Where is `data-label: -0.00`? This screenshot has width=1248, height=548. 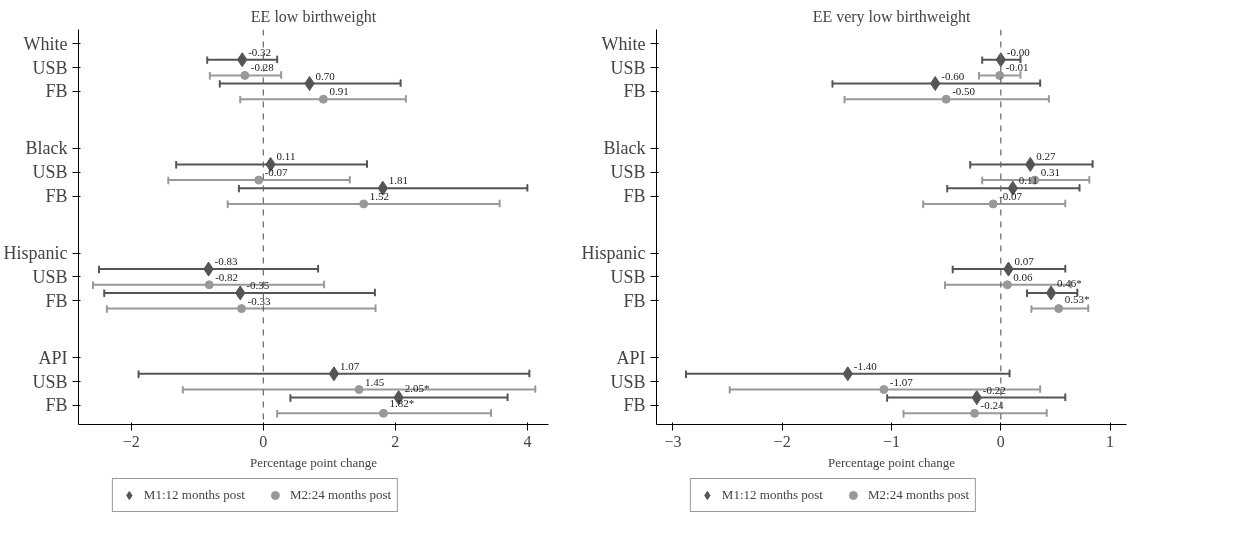 data-label: -0.00 is located at coordinates (1018, 51).